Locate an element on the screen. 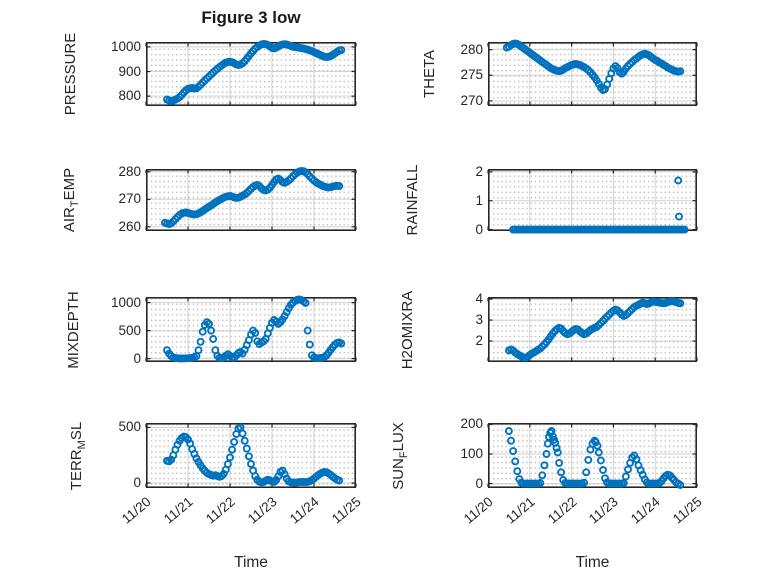  subplot-rainfall: 0 1 2 RAINFALL is located at coordinates (551, 200).